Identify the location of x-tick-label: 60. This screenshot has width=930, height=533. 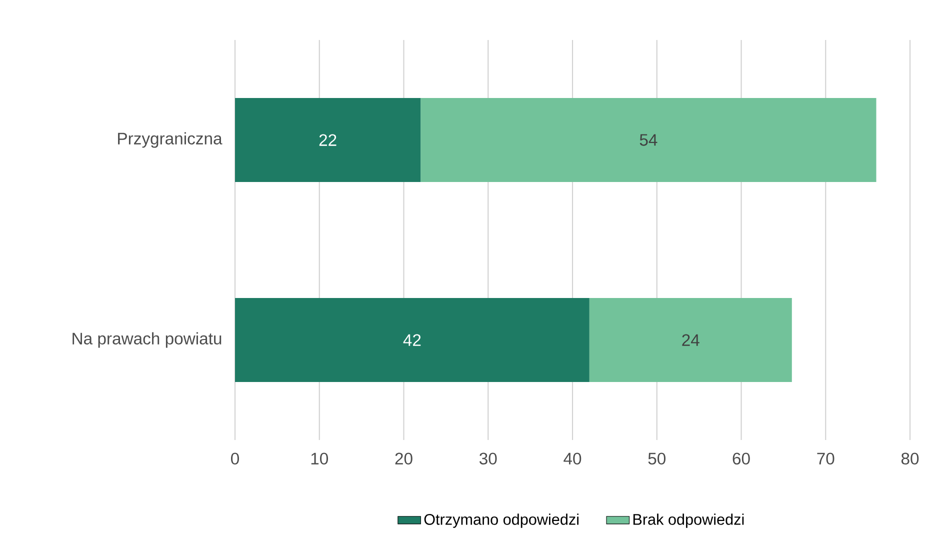
(741, 458).